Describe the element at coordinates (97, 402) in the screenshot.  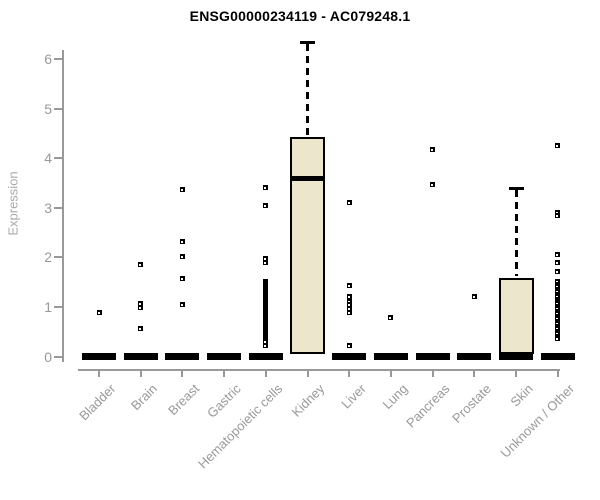
I see `x-tick-label: Bladder` at that location.